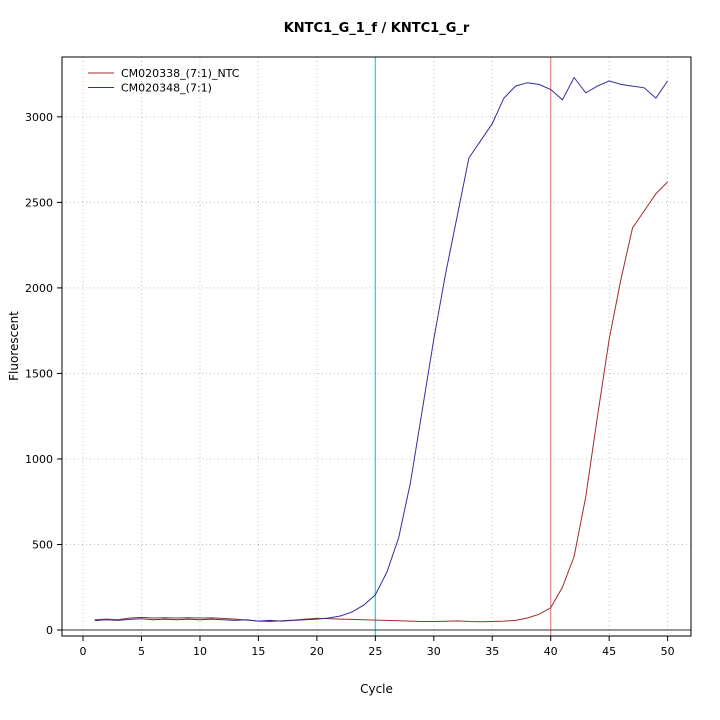 The width and height of the screenshot is (720, 720). What do you see at coordinates (39, 373) in the screenshot?
I see `y-tick-label: 1500` at bounding box center [39, 373].